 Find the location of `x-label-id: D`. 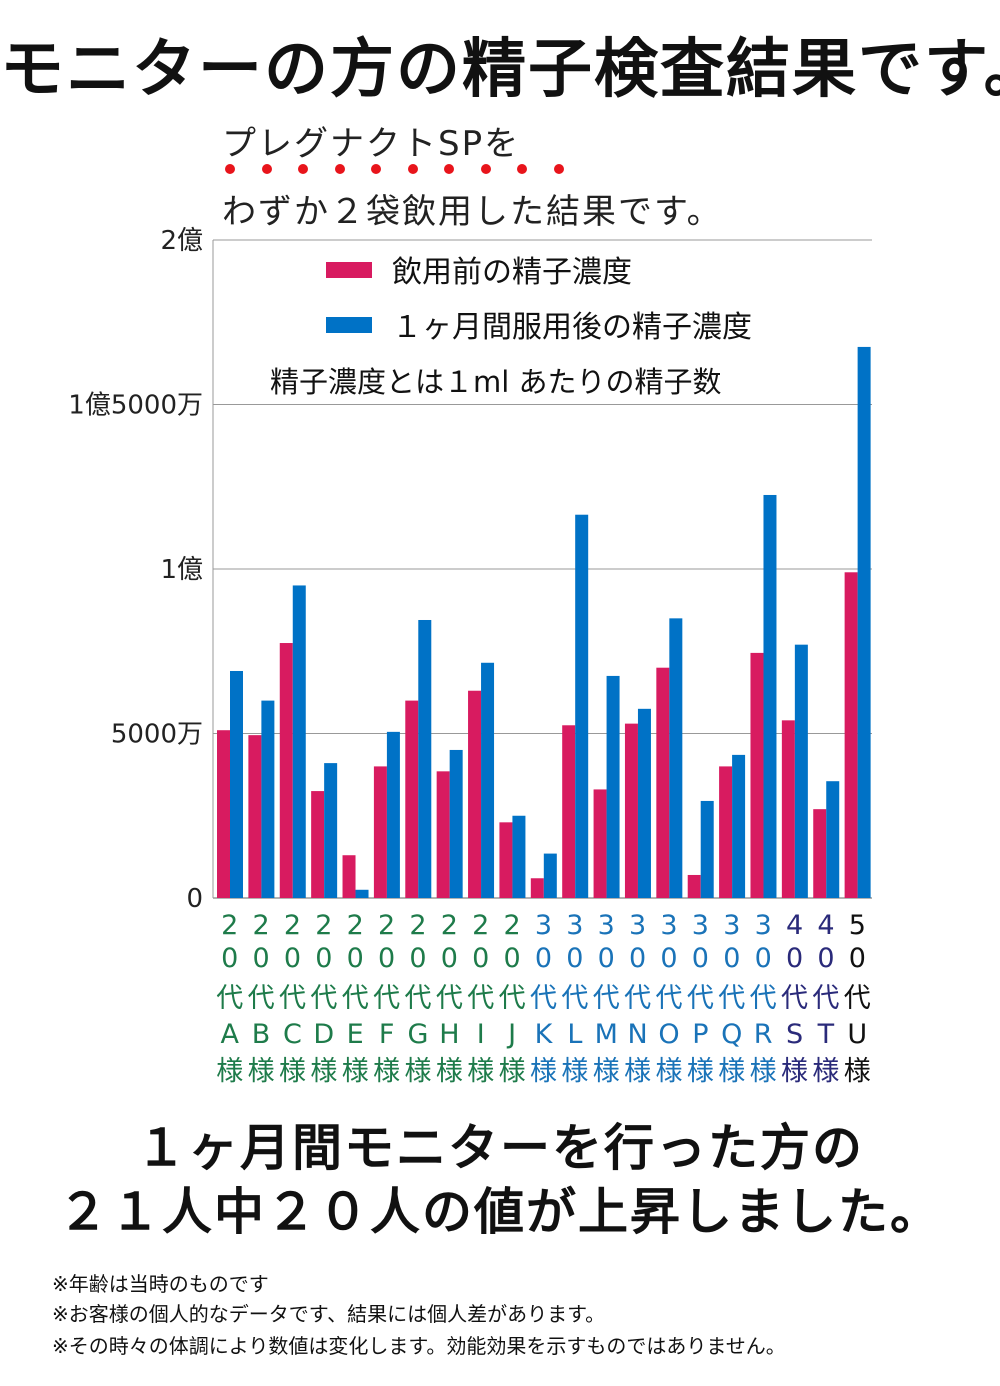

x-label-id: D is located at coordinates (323, 1034).